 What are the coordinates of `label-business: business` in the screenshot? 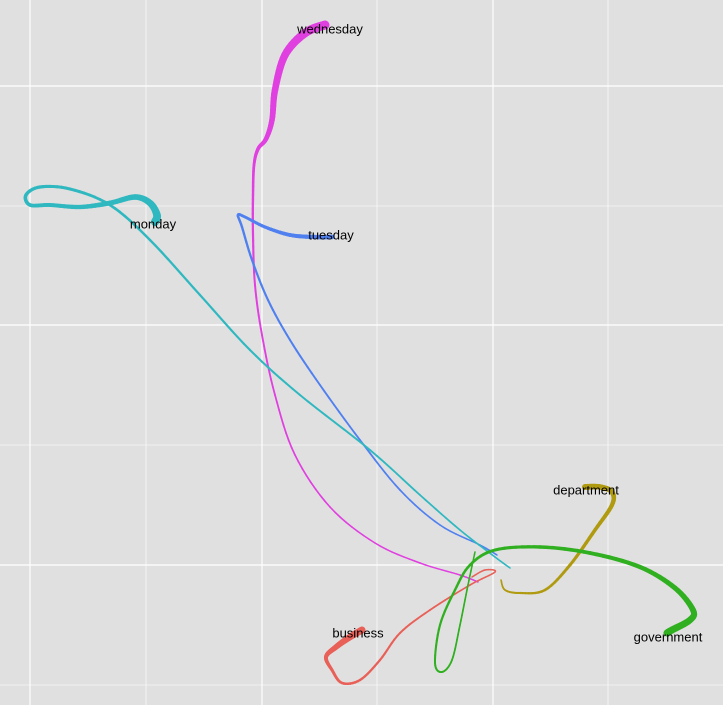 It's located at (358, 632).